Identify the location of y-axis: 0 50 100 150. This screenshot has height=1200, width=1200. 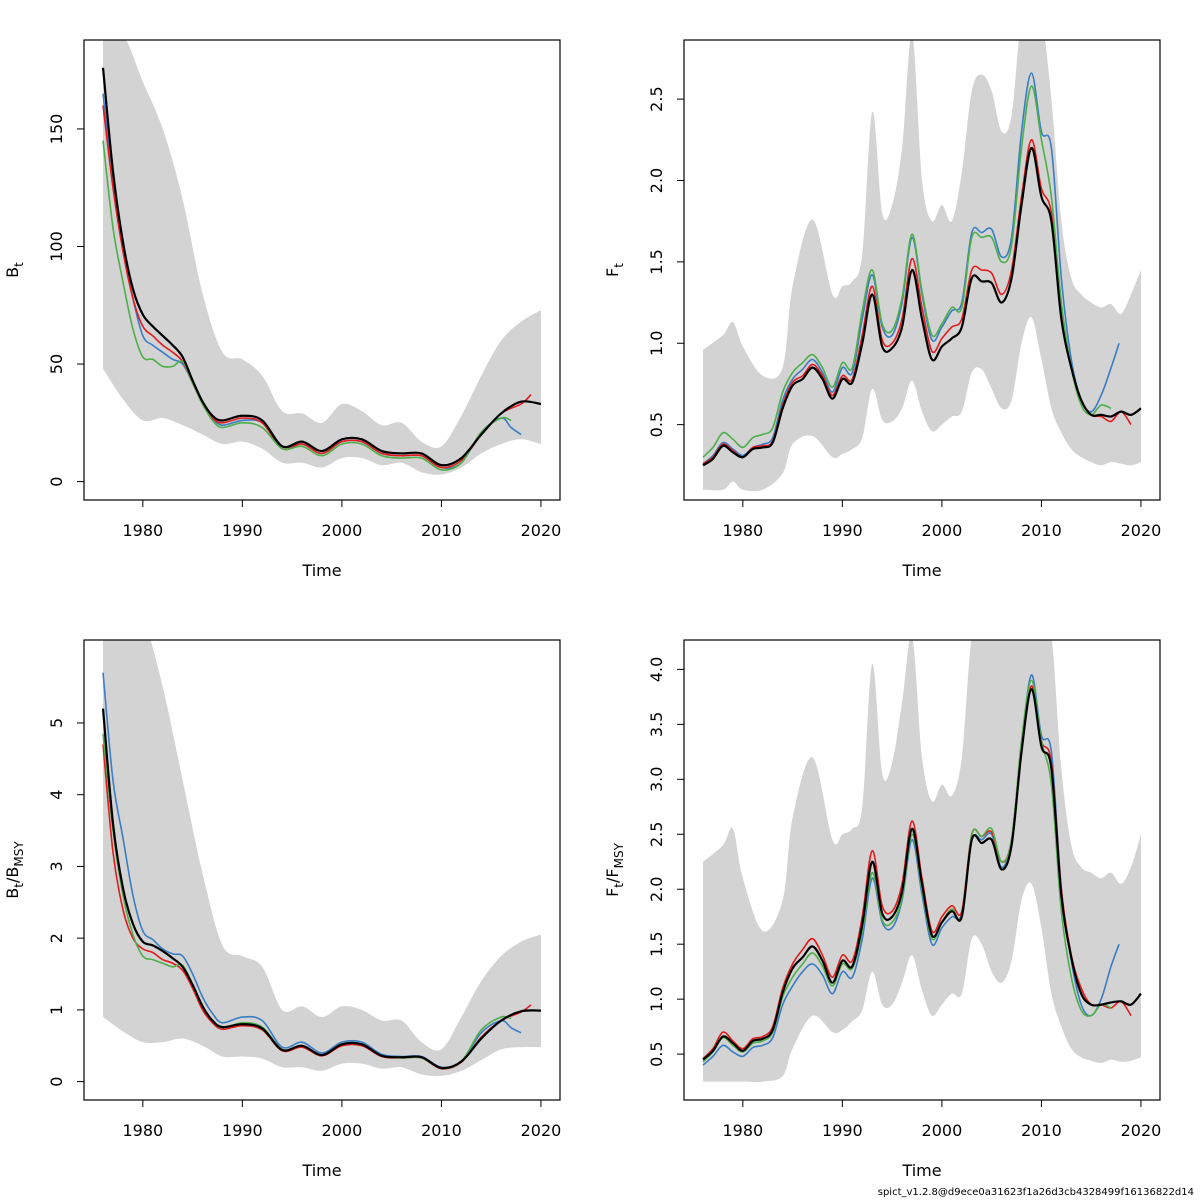
(66, 300).